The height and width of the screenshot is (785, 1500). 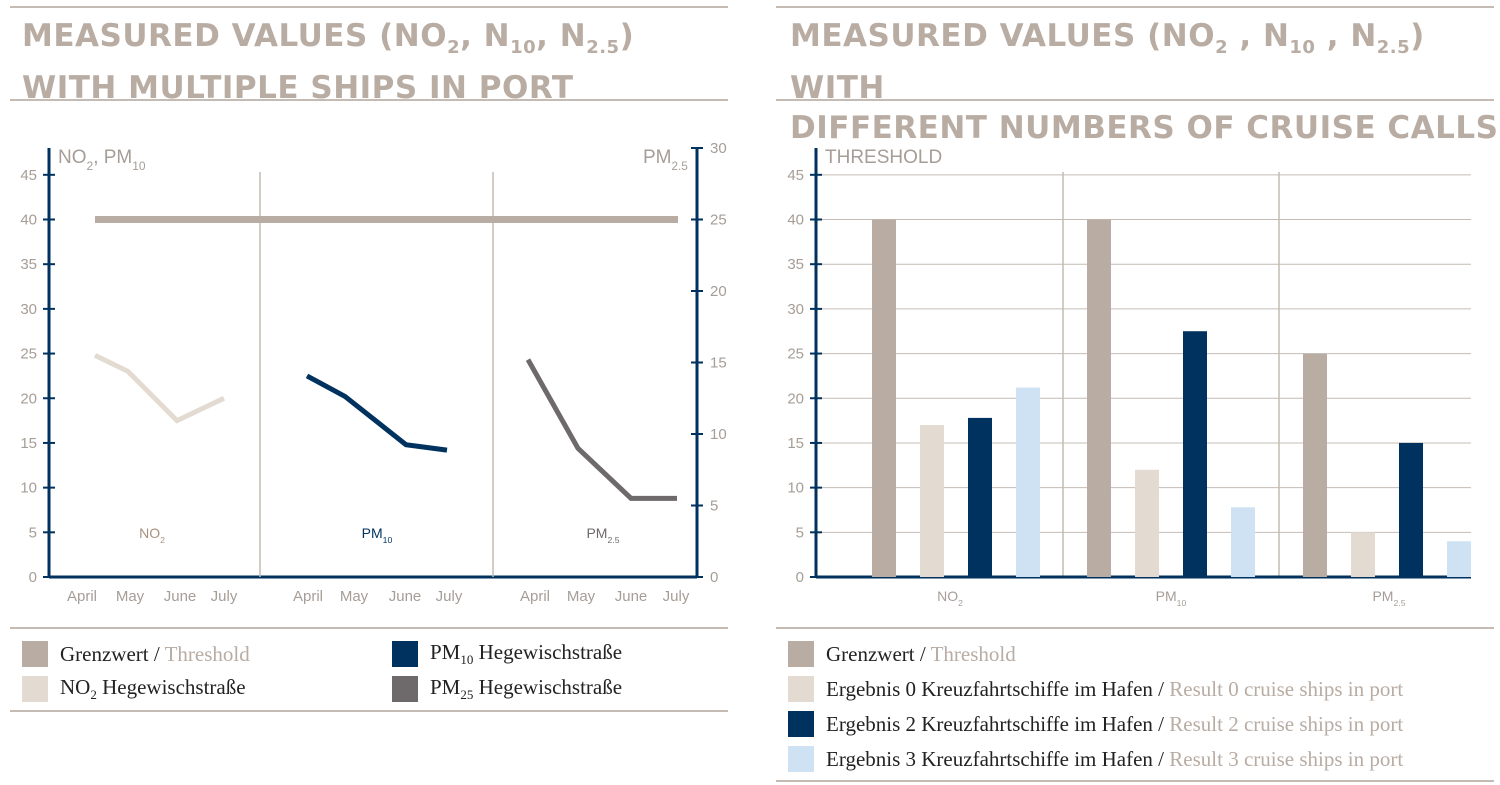 I want to click on category-label: PM2.5, so click(x=1388, y=598).